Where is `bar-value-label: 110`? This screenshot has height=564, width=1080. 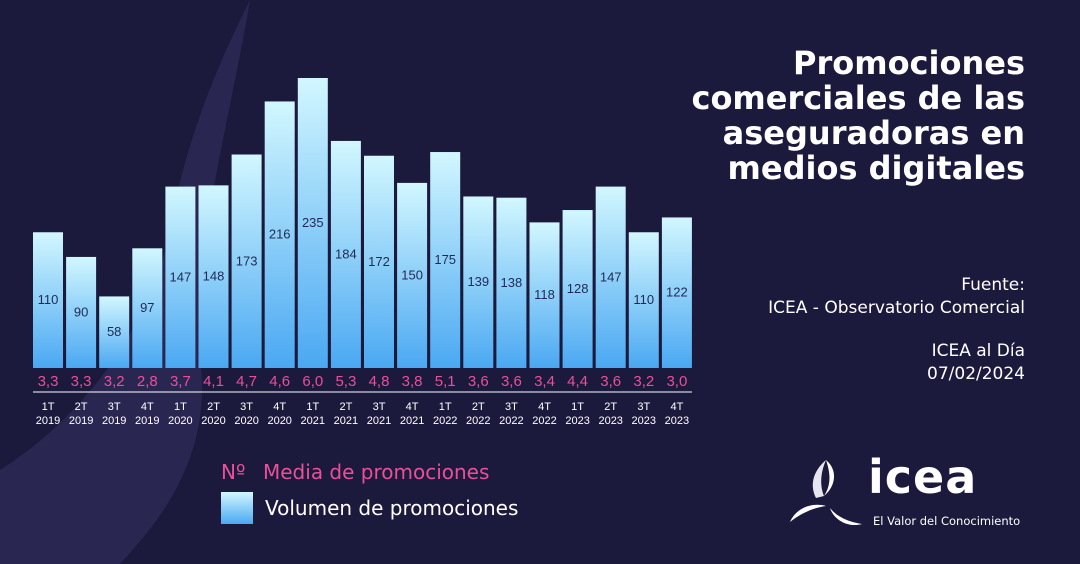
bar-value-label: 110 is located at coordinates (643, 299).